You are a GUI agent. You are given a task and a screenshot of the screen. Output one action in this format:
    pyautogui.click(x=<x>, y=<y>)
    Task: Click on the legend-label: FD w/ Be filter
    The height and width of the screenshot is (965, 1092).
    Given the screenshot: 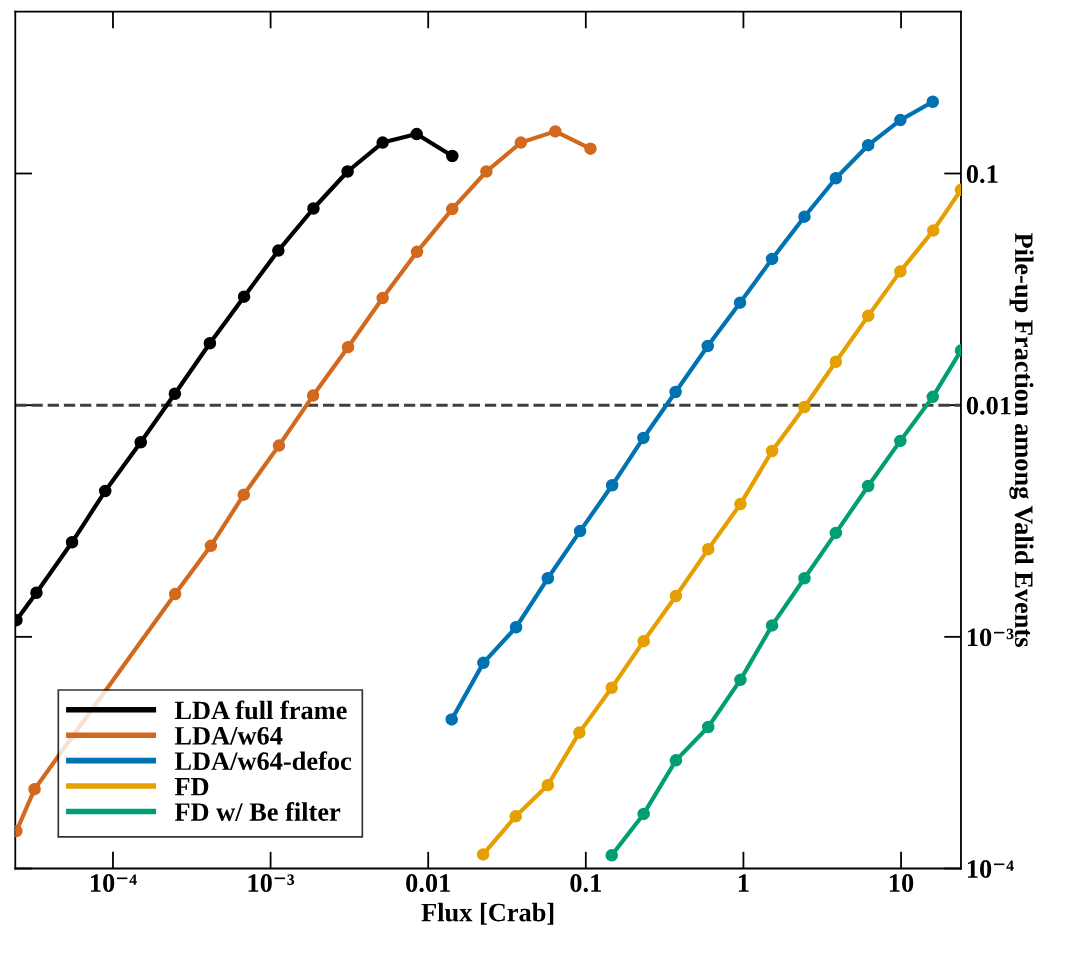 What is the action you would take?
    pyautogui.click(x=257, y=811)
    